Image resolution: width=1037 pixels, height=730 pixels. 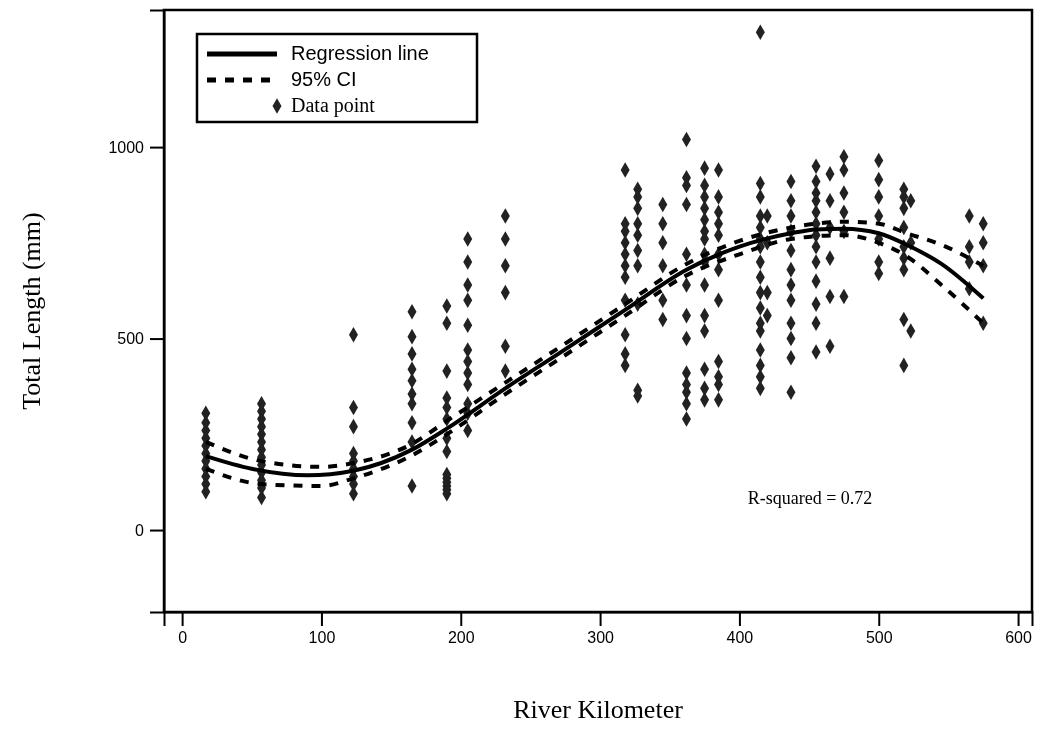 I want to click on legend-label: Regression line, so click(x=360, y=53).